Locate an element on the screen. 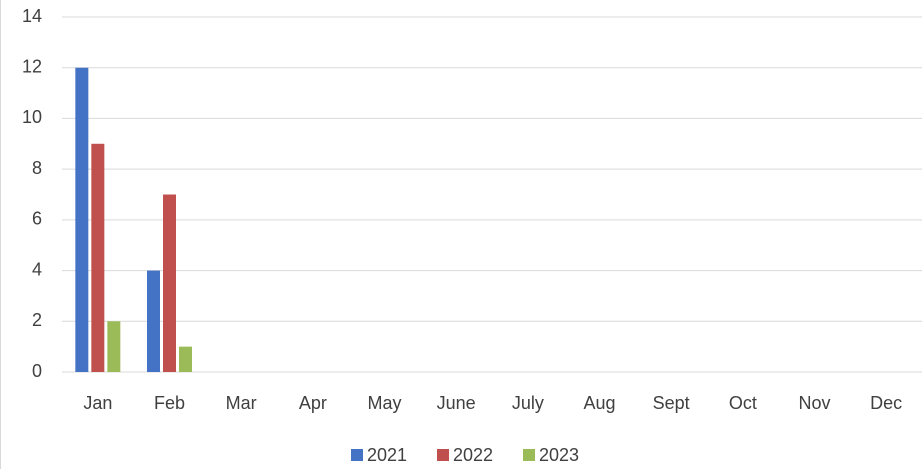 The image size is (924, 469). y-tick-label: 2 is located at coordinates (37, 320).